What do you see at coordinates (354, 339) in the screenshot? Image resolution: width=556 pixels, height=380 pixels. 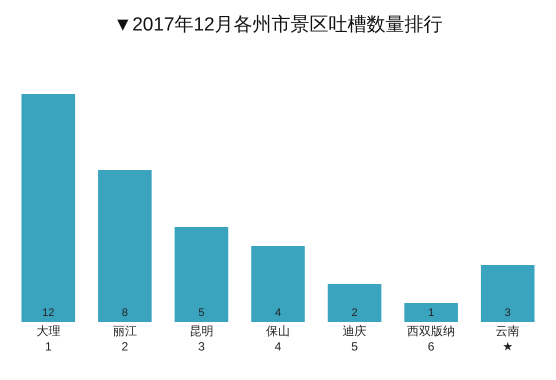 I see `x-tick-label: 迪庆 5` at bounding box center [354, 339].